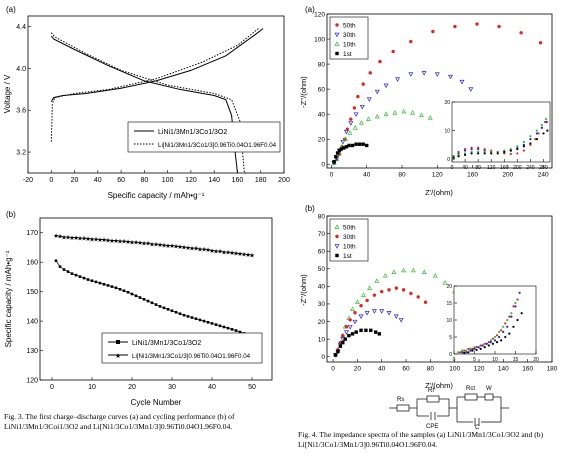 Image resolution: width=562 pixels, height=458 pixels. Describe the element at coordinates (439, 192) in the screenshot. I see `x-axis-label: Z'/(ohm)` at that location.